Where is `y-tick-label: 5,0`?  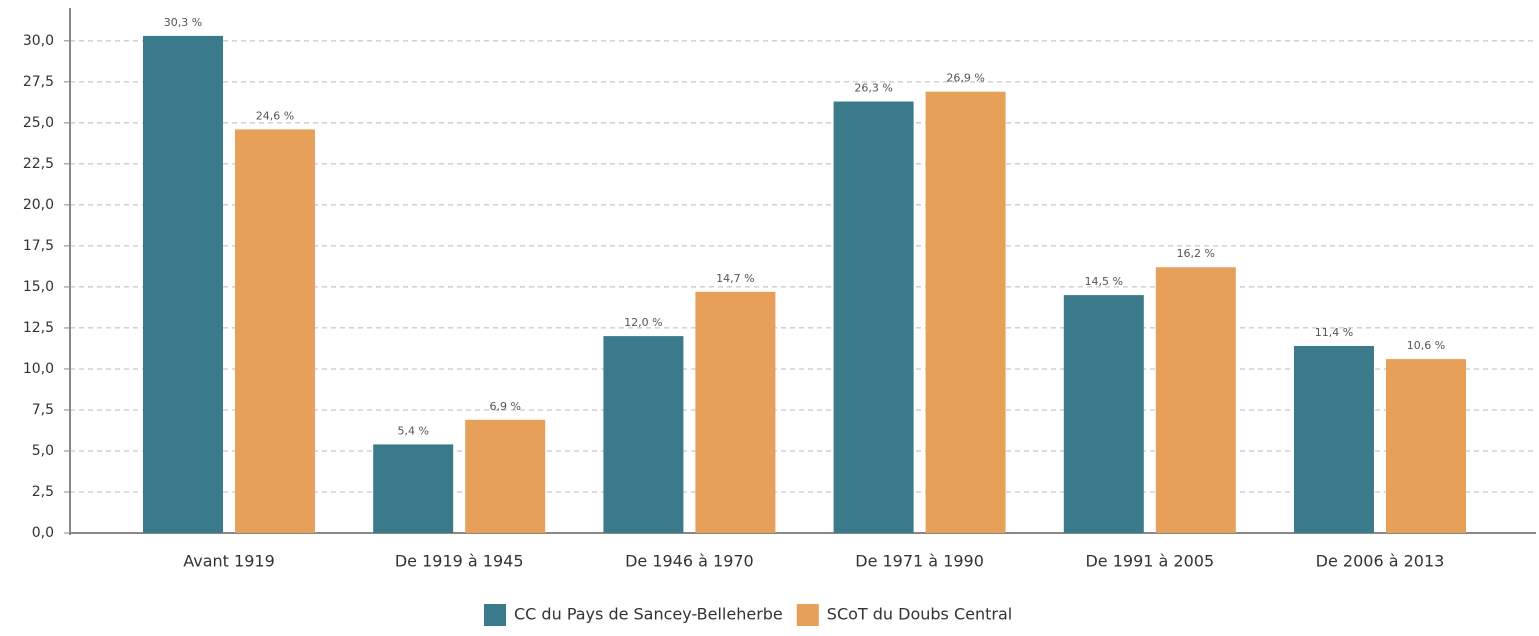 y-tick-label: 5,0 is located at coordinates (43, 451).